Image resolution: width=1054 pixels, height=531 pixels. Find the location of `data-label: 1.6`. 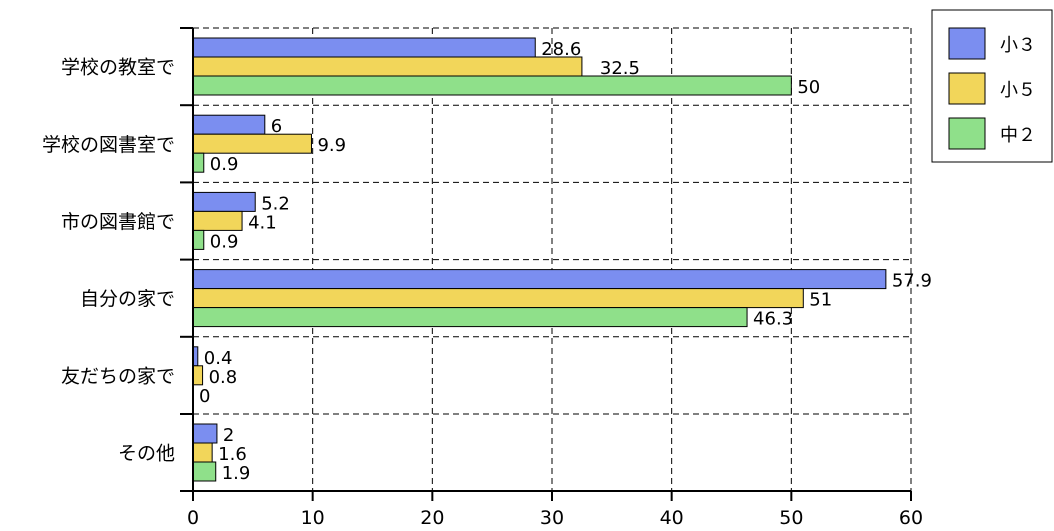

data-label: 1.6 is located at coordinates (232, 454).